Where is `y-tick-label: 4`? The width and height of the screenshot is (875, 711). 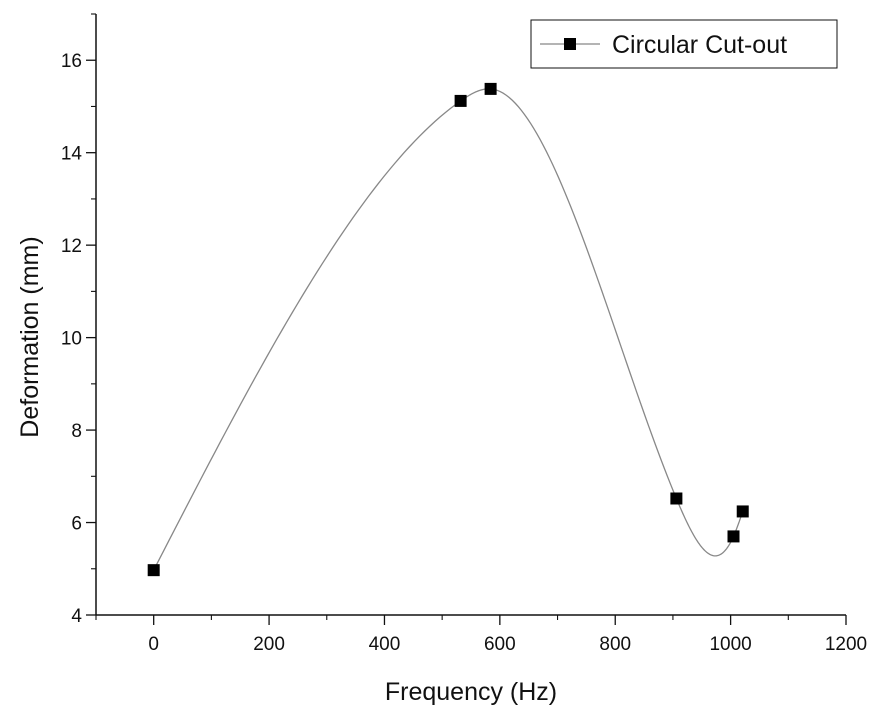 y-tick-label: 4 is located at coordinates (76, 616).